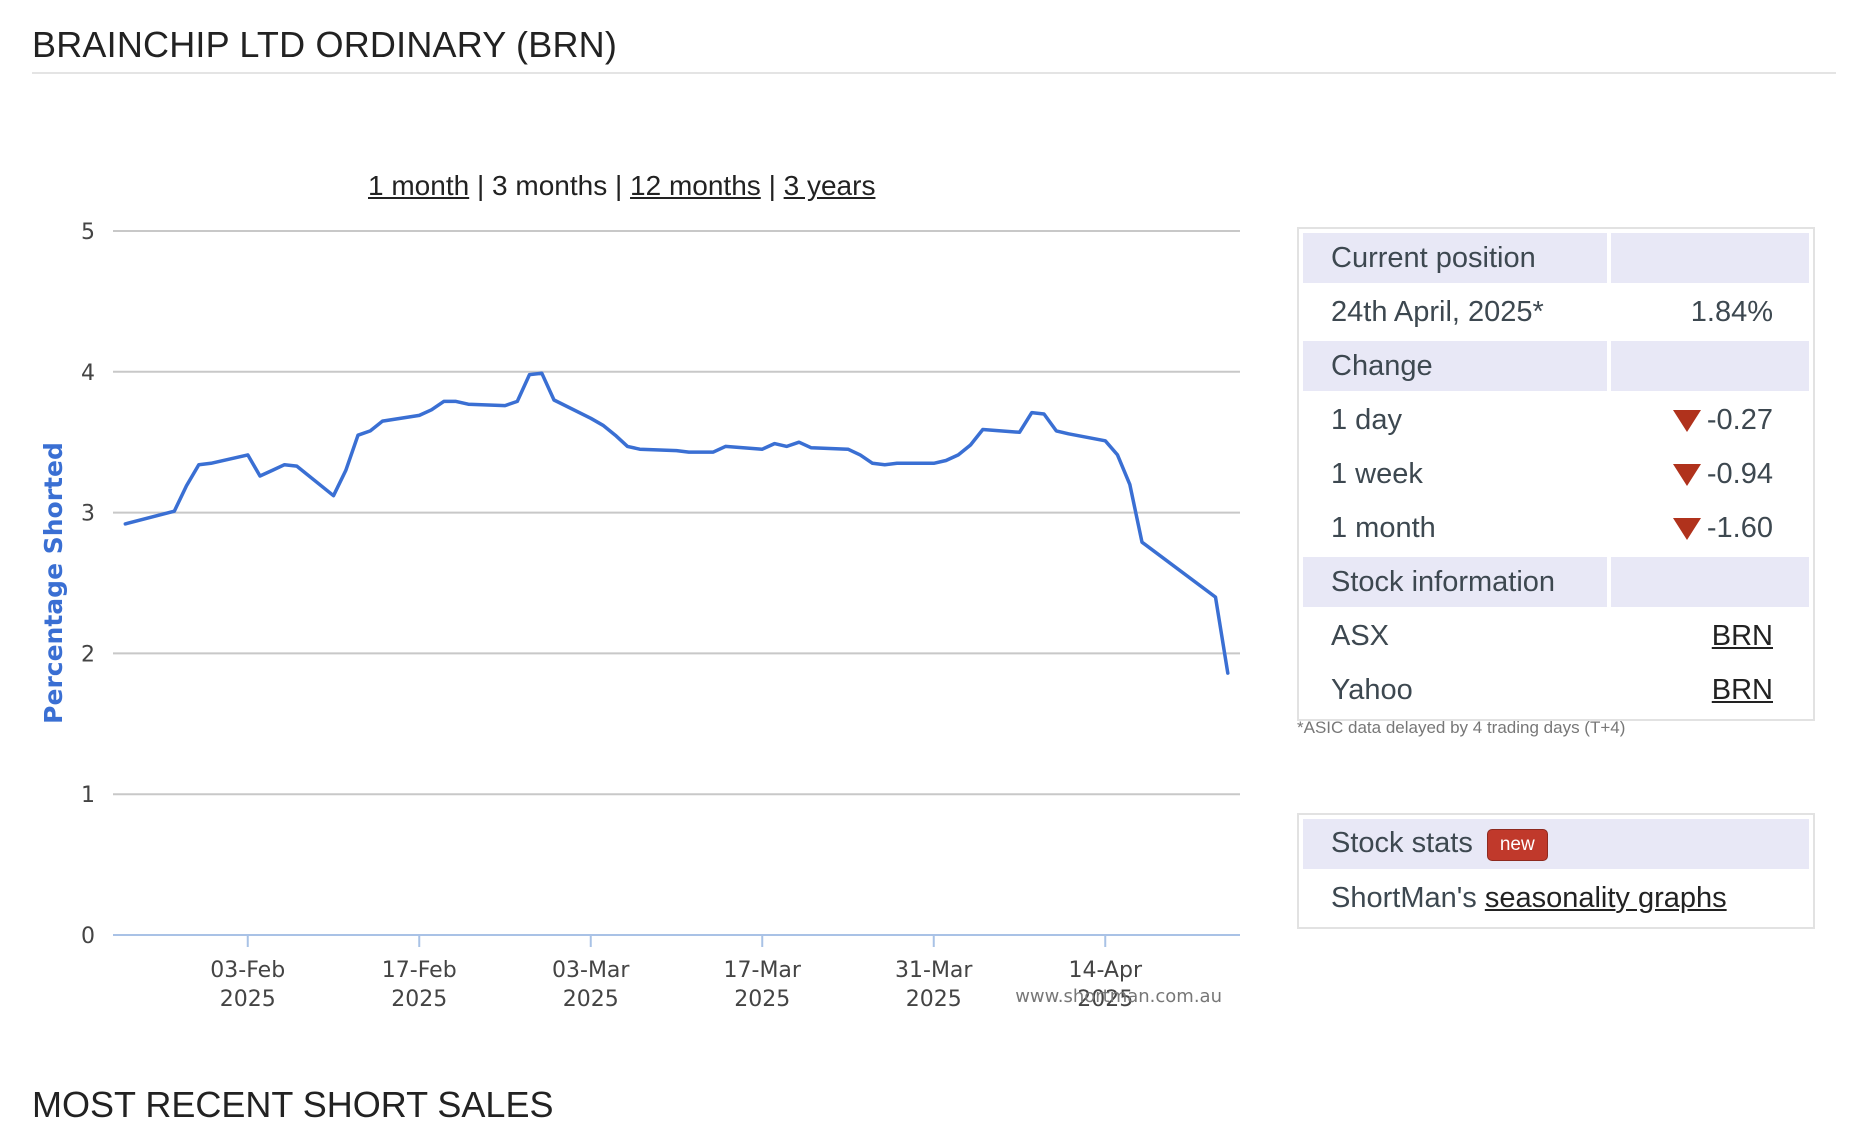 The height and width of the screenshot is (1126, 1876). Describe the element at coordinates (1517, 844) in the screenshot. I see `new-badge: new` at that location.